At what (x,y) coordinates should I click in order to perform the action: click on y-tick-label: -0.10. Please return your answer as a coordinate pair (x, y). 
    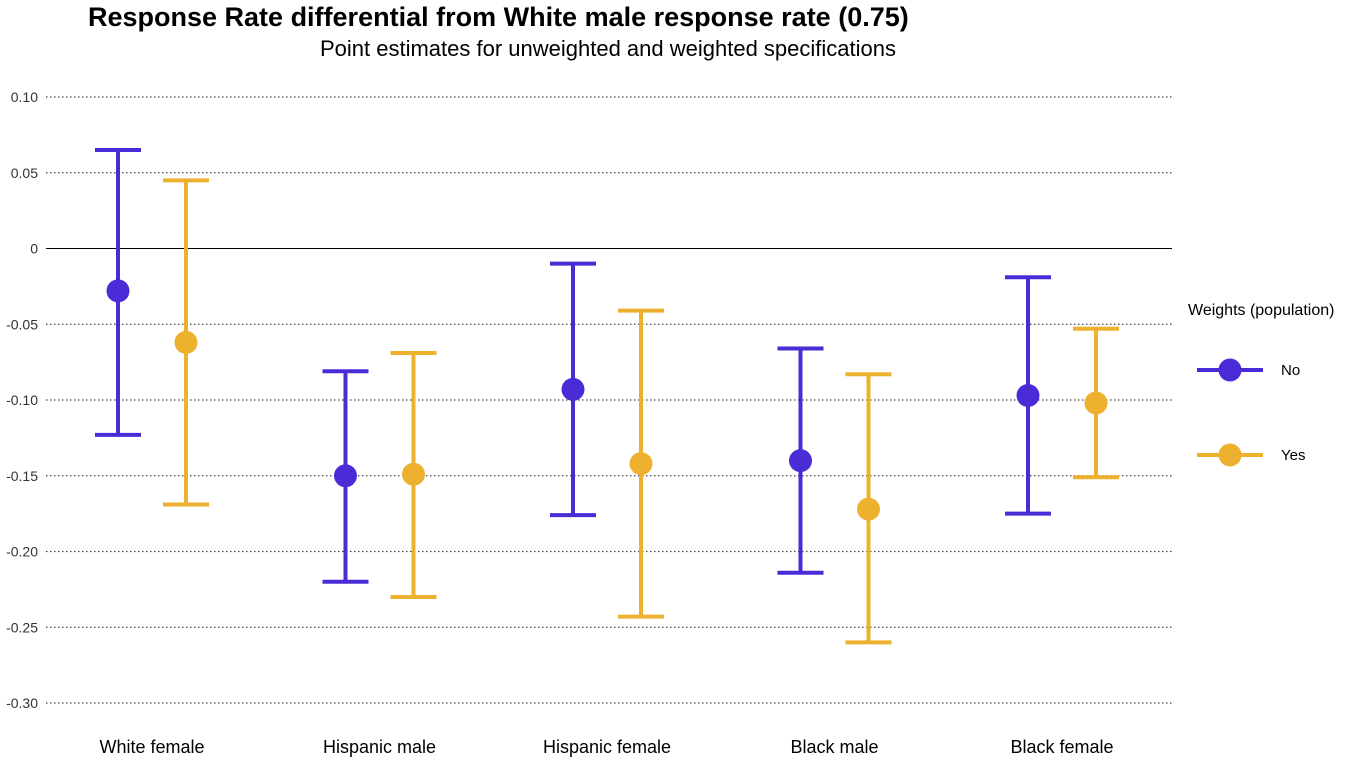
    Looking at the image, I should click on (22, 400).